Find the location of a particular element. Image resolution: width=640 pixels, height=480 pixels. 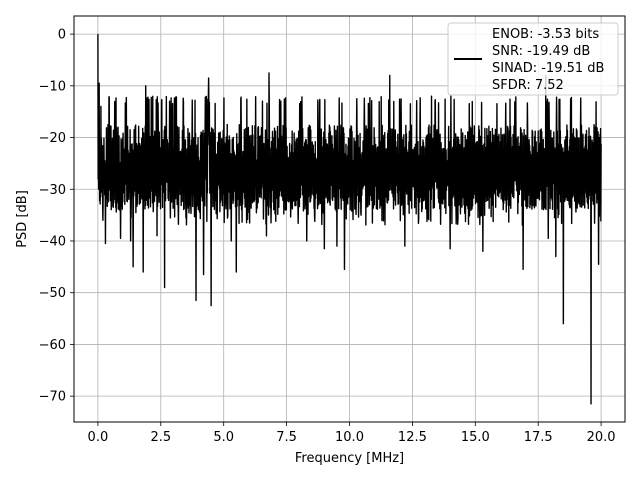

y-tick-label: −30 is located at coordinates (52, 190).